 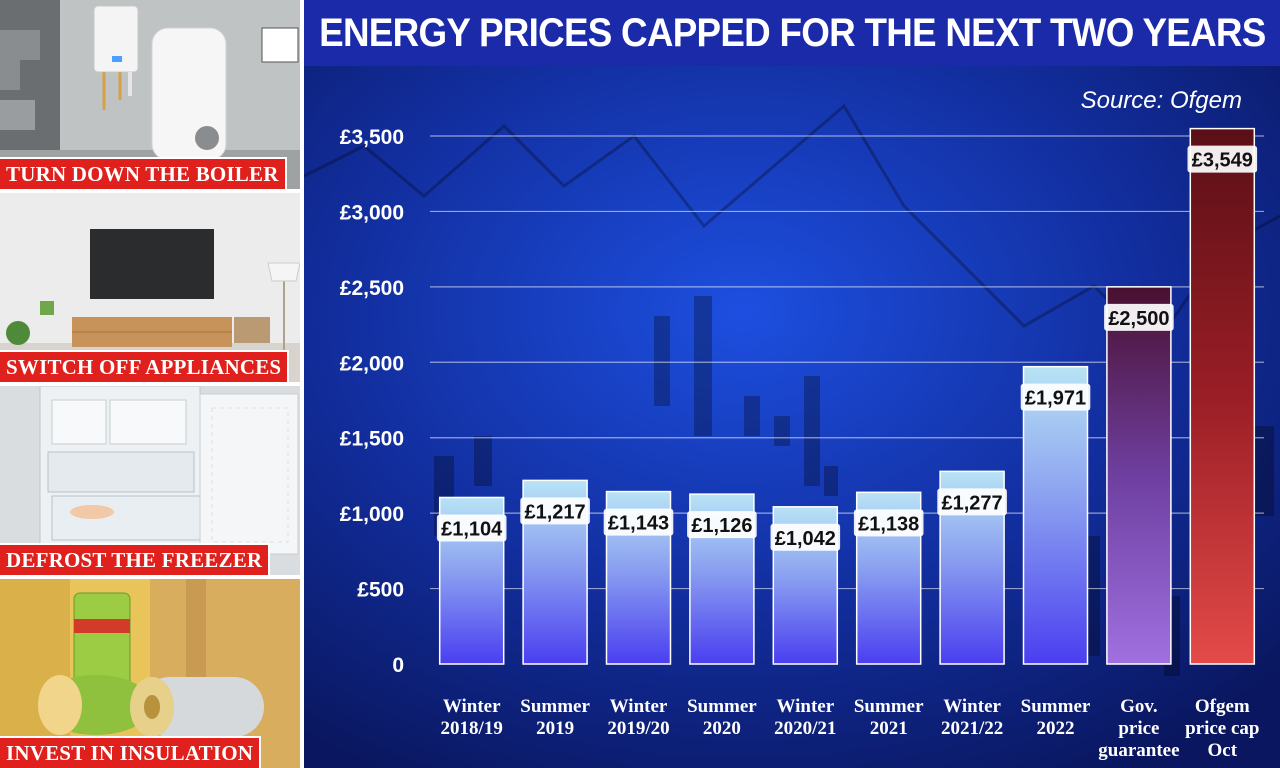 I want to click on value-label: £3,549, so click(x=1222, y=159).